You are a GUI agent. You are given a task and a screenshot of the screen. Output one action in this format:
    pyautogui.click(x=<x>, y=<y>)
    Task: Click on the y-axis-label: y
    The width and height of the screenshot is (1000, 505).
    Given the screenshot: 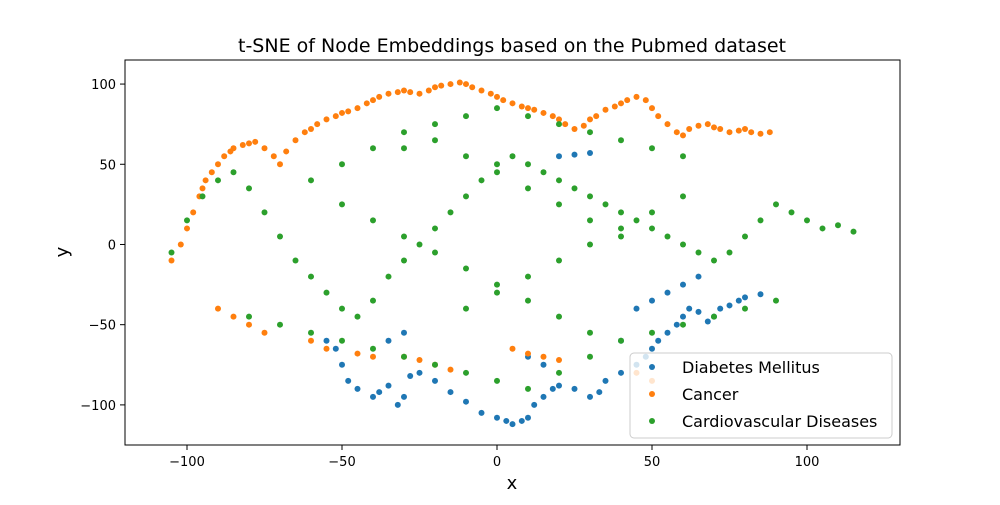 What is the action you would take?
    pyautogui.click(x=62, y=251)
    